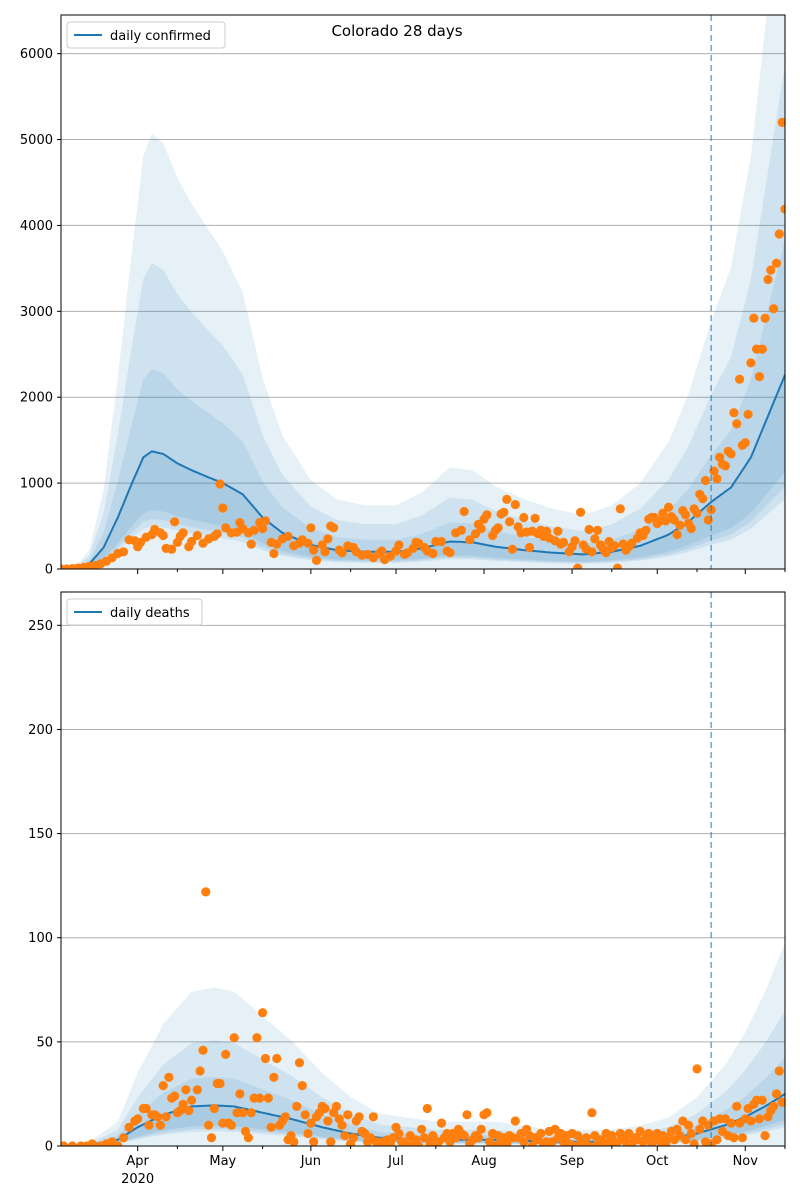  Describe the element at coordinates (40, 730) in the screenshot. I see `y-tick-label: 200` at that location.